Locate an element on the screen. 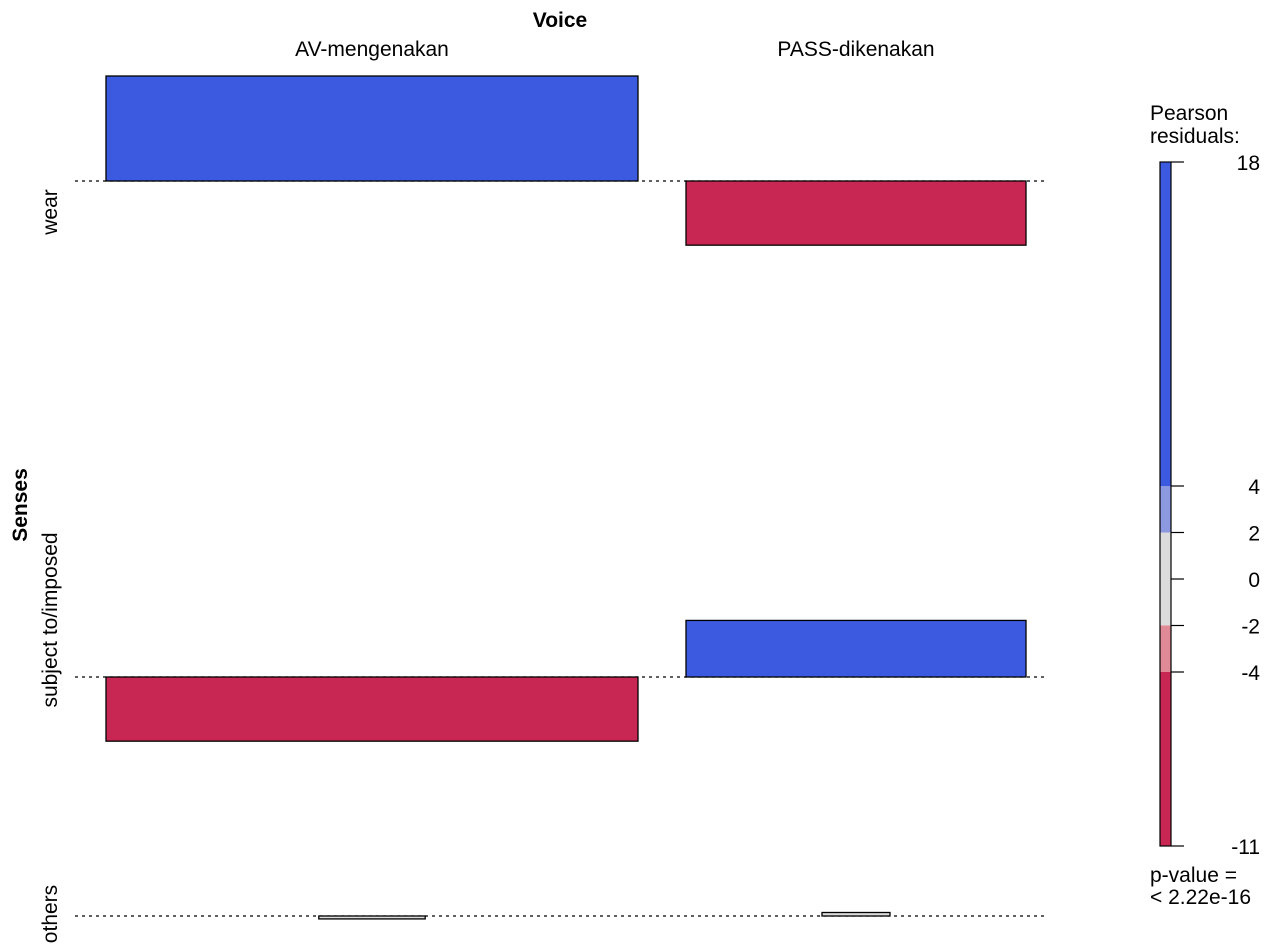 This screenshot has height=946, width=1267. row-label-subject-to-imposed: subject to/imposed is located at coordinates (50, 619).